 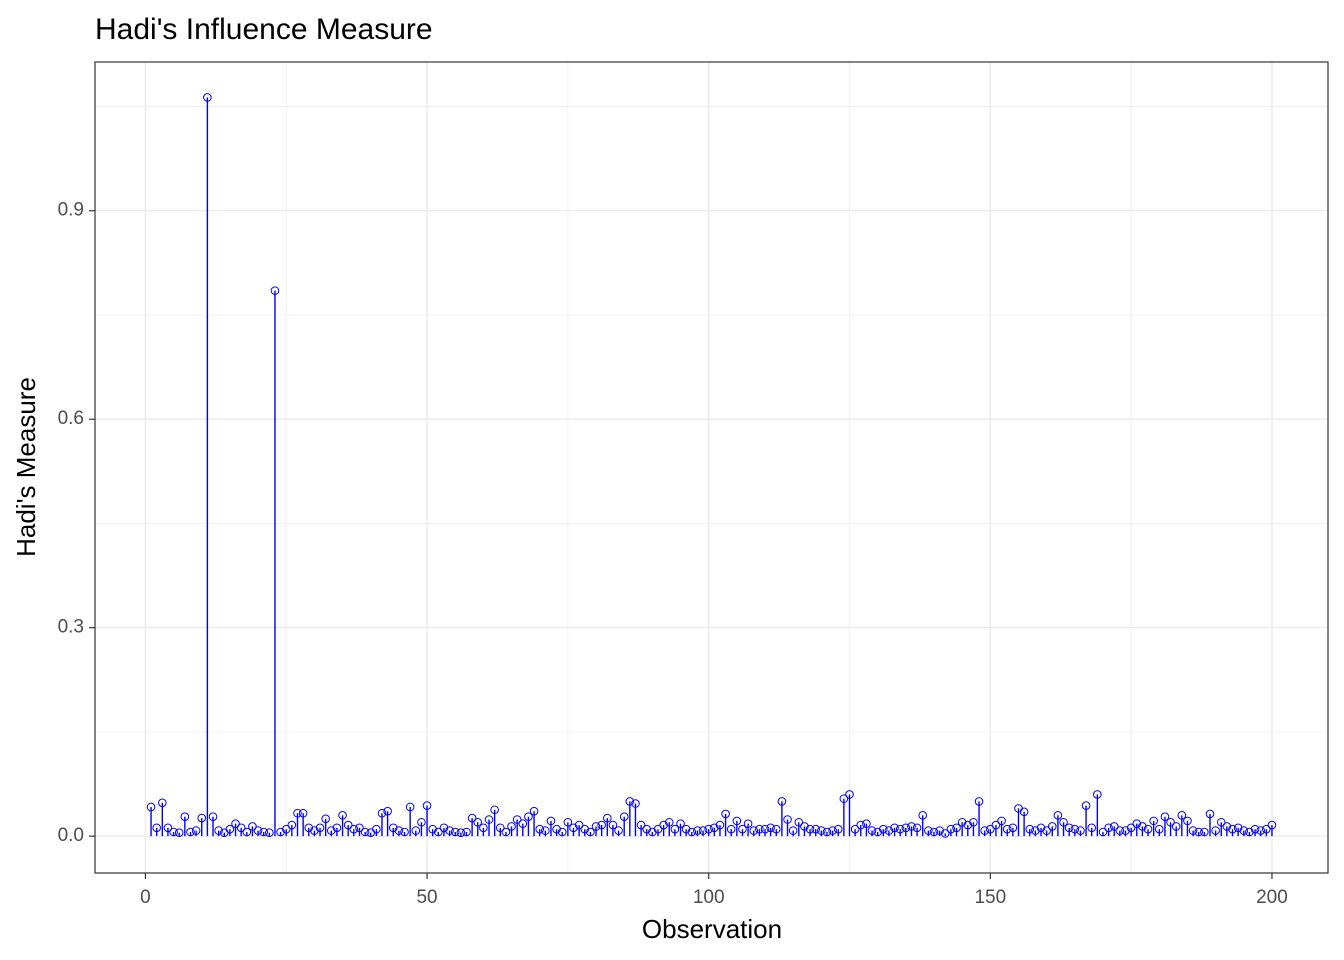 What do you see at coordinates (71, 835) in the screenshot?
I see `y-tick-label: 0.0` at bounding box center [71, 835].